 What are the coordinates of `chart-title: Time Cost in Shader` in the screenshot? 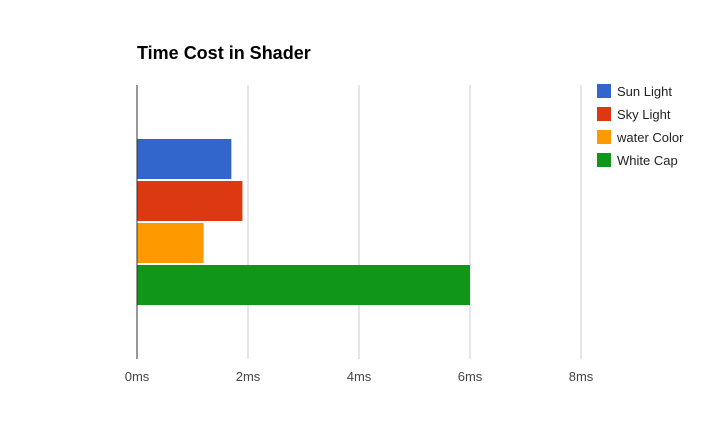 It's located at (224, 53).